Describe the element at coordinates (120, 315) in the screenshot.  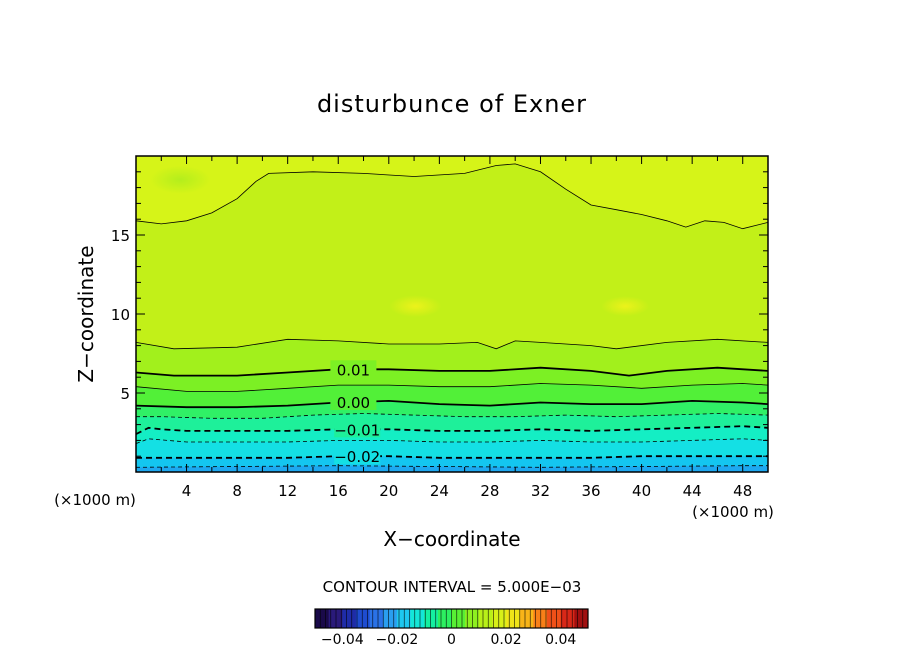
I see `y-tick-label: 10` at that location.